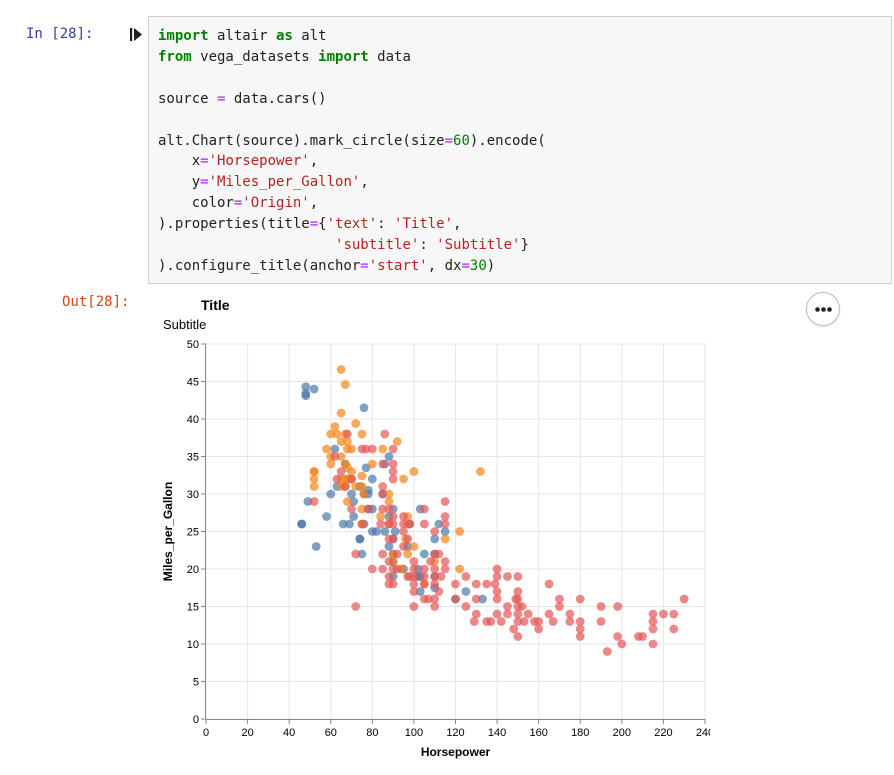  What do you see at coordinates (255, 56) in the screenshot?
I see `code-token: vega_datasets` at bounding box center [255, 56].